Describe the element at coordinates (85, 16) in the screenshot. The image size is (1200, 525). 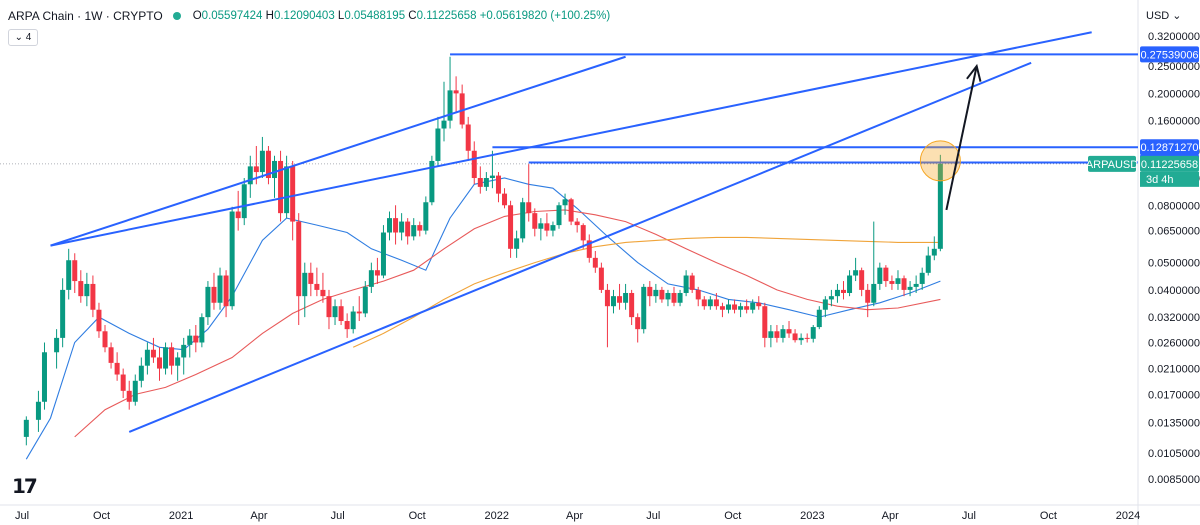
I see `symbol-title: ARPA Chain · 1W · CRYPTO` at that location.